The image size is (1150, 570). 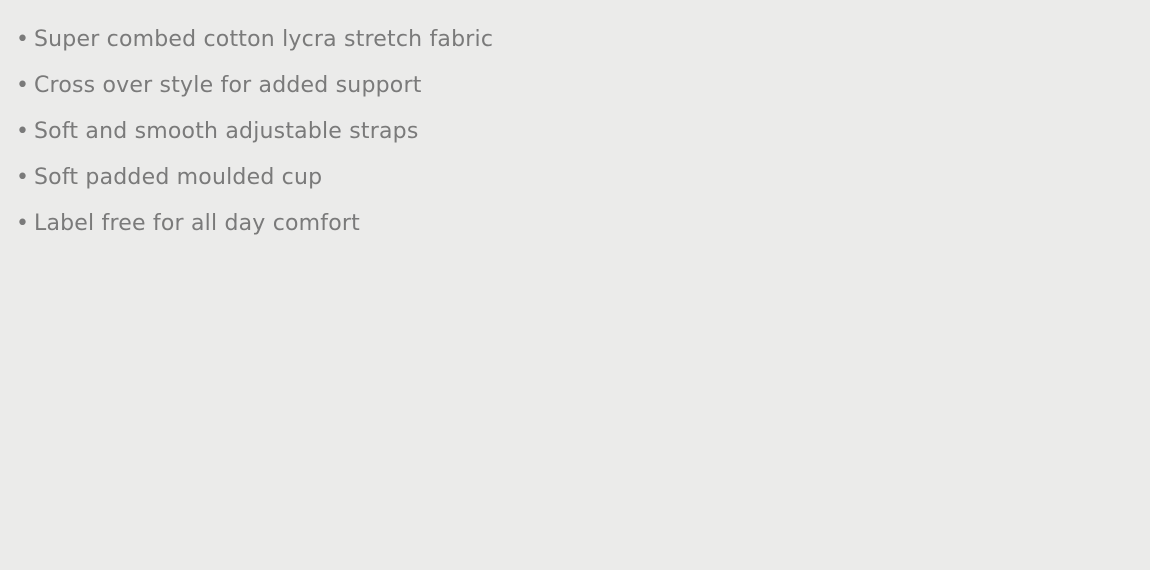 What do you see at coordinates (226, 131) in the screenshot?
I see `feature-text: Soft and smooth adjustable straps` at bounding box center [226, 131].